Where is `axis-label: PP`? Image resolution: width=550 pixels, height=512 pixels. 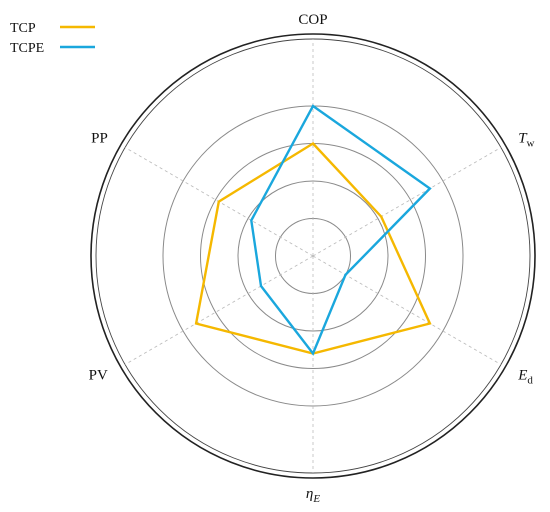 axis-label: PP is located at coordinates (99, 139).